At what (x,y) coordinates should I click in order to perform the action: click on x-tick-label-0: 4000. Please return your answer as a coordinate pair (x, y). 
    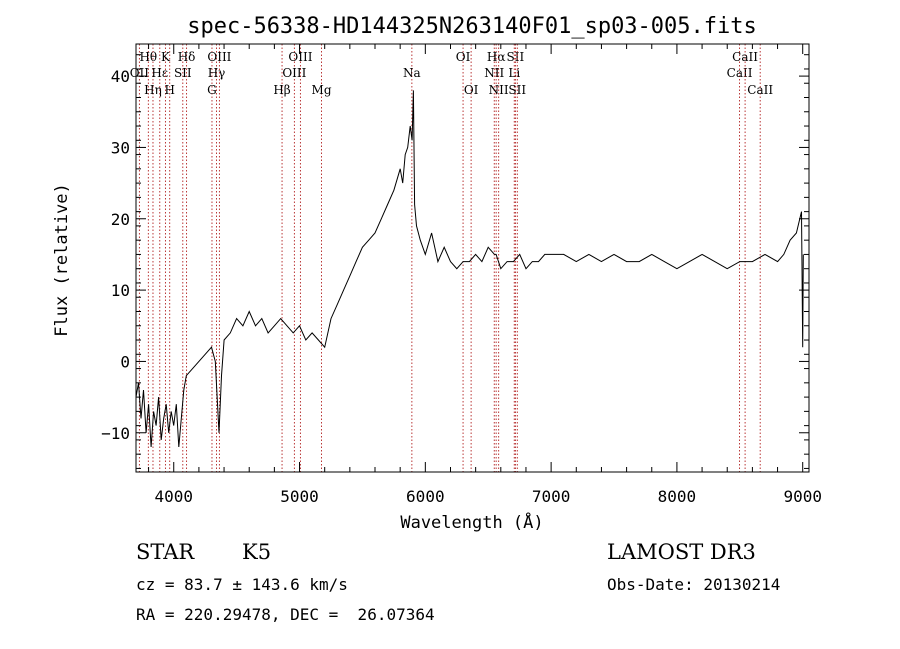
    Looking at the image, I should click on (173, 496).